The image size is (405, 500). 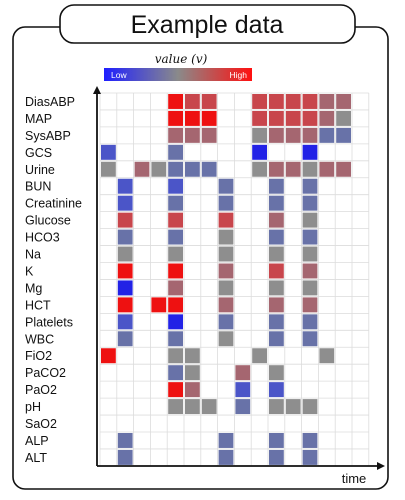 I want to click on row-label-sysabp: SysABP, so click(x=48, y=136).